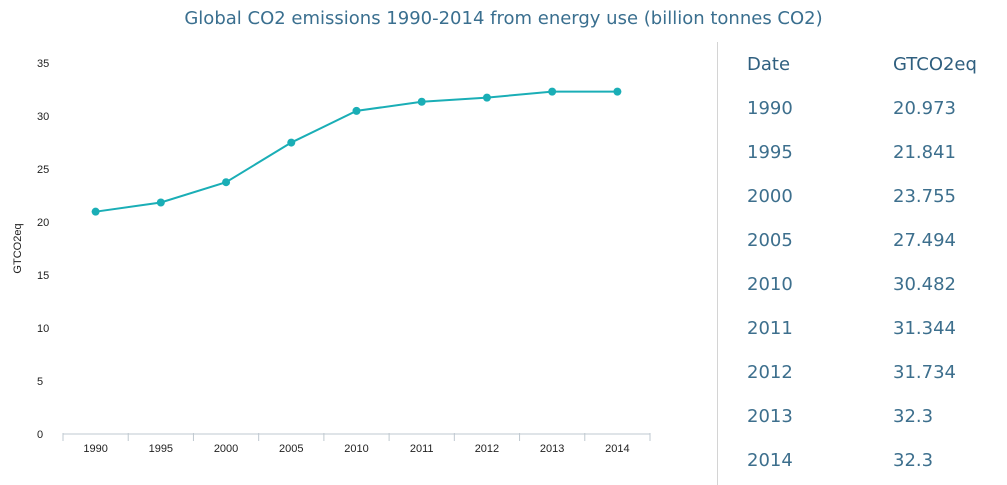 The height and width of the screenshot is (485, 1007). I want to click on table-row: 2010 30.482, so click(862, 284).